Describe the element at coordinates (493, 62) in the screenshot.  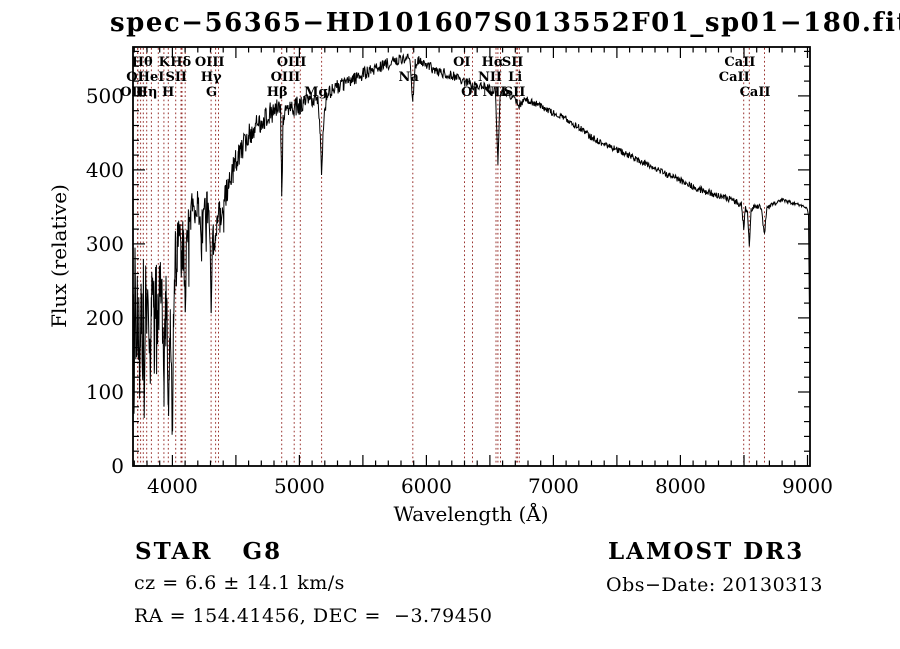
I see `svg-text: Hα` at that location.